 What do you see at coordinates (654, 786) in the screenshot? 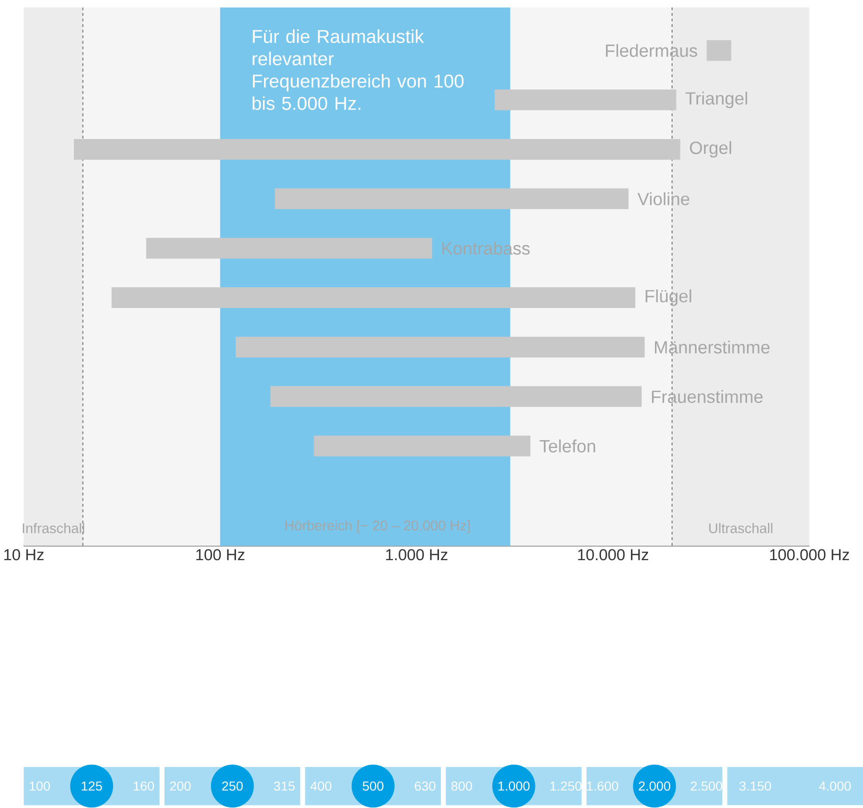
I see `category-label: 2.000` at bounding box center [654, 786].